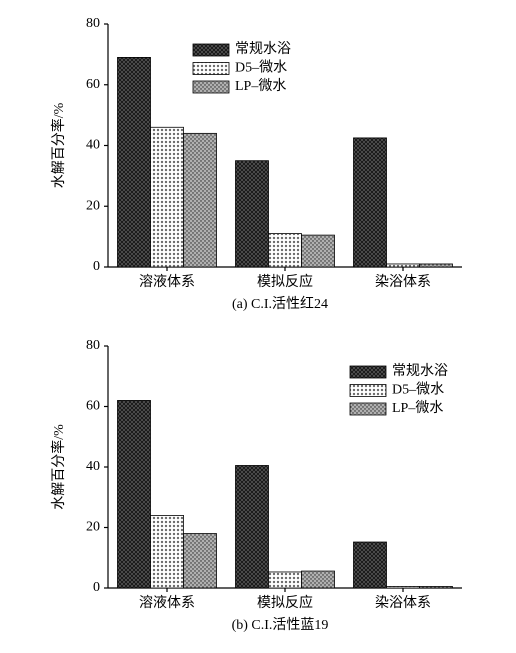 The height and width of the screenshot is (653, 516). What do you see at coordinates (280, 625) in the screenshot?
I see `caption: (b) C.I.活性蓝19` at bounding box center [280, 625].